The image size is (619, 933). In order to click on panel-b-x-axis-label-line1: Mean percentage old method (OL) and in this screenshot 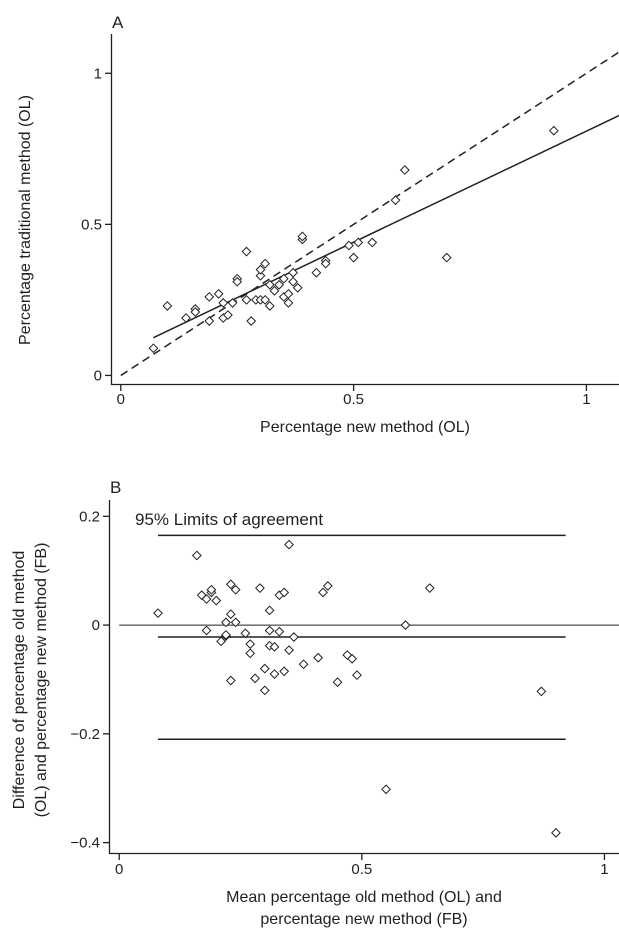, I will do `click(364, 897)`.